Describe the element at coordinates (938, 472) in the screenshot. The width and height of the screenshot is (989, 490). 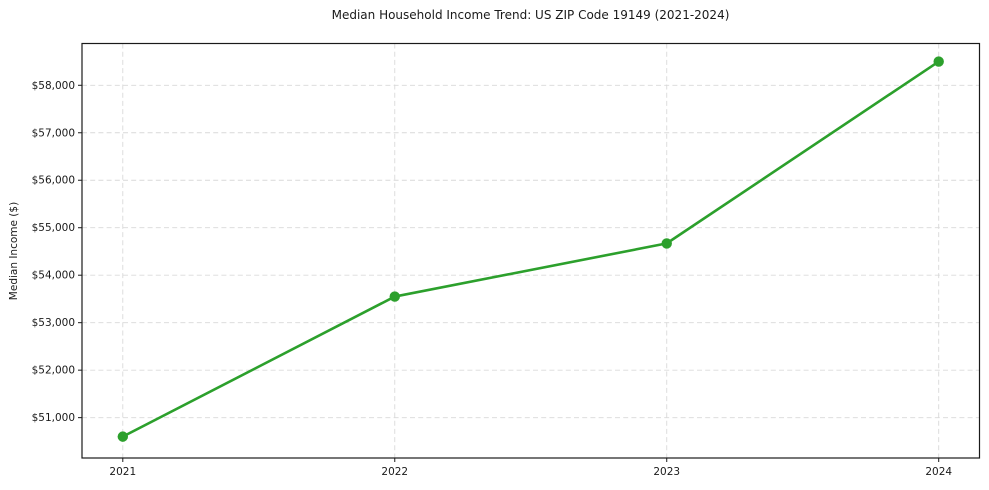
I see `x-tick-label: 2024` at that location.